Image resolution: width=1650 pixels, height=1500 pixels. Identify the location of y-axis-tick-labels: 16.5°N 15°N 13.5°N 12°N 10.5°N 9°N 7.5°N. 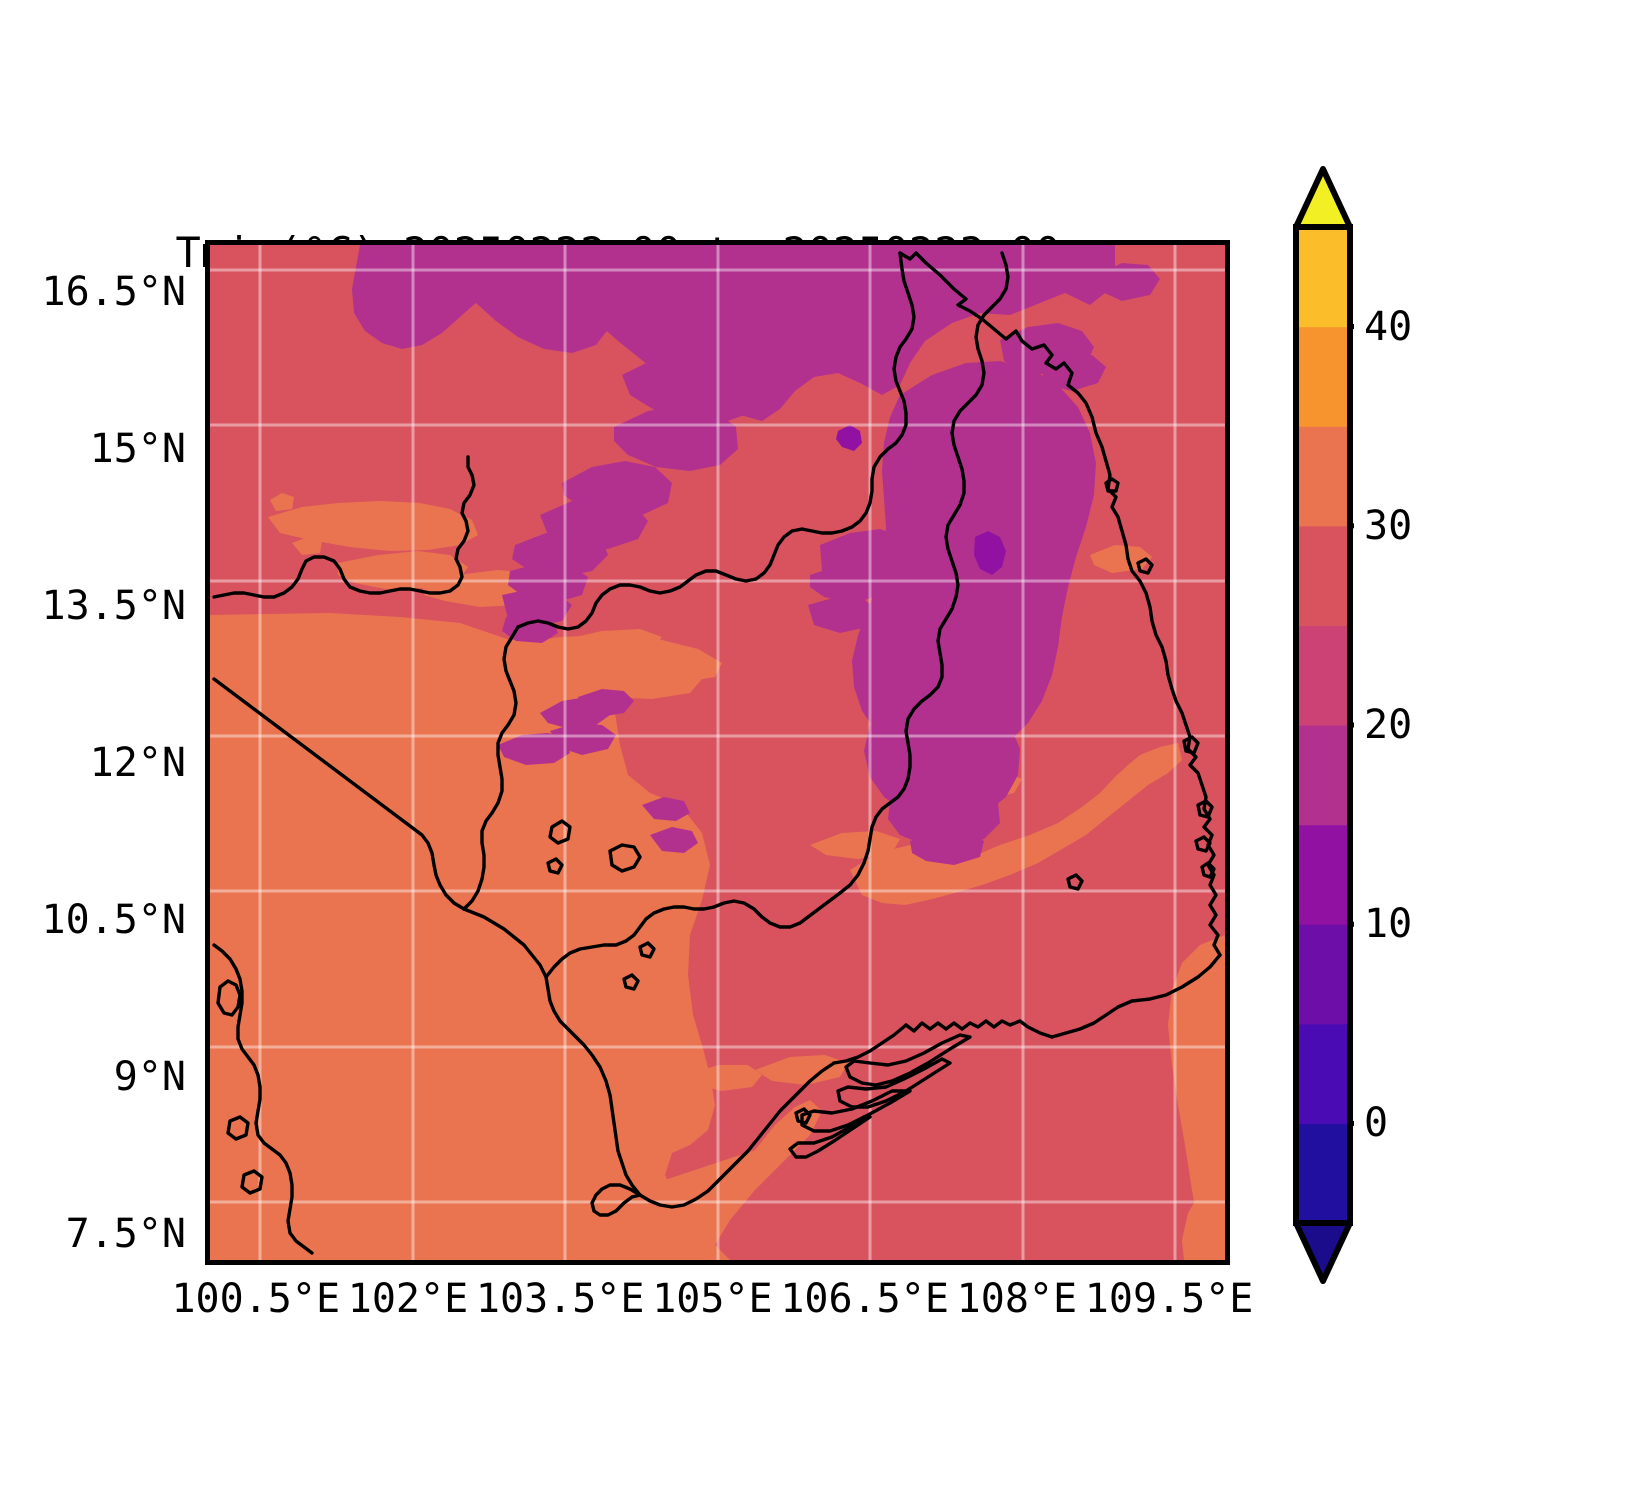
(93, 752).